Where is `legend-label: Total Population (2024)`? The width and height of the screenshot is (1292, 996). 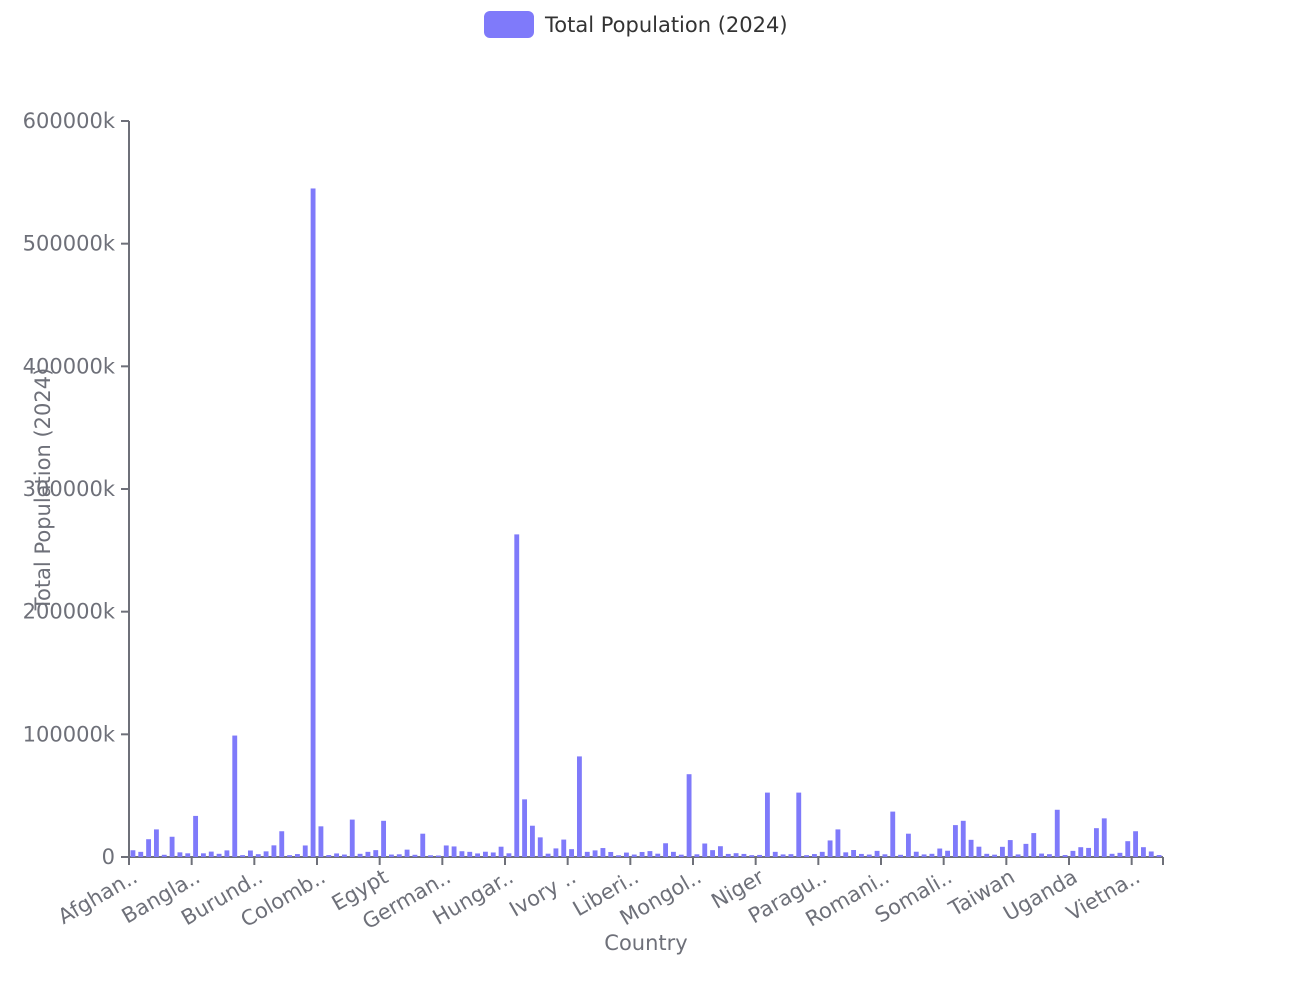 legend-label: Total Population (2024) is located at coordinates (666, 25).